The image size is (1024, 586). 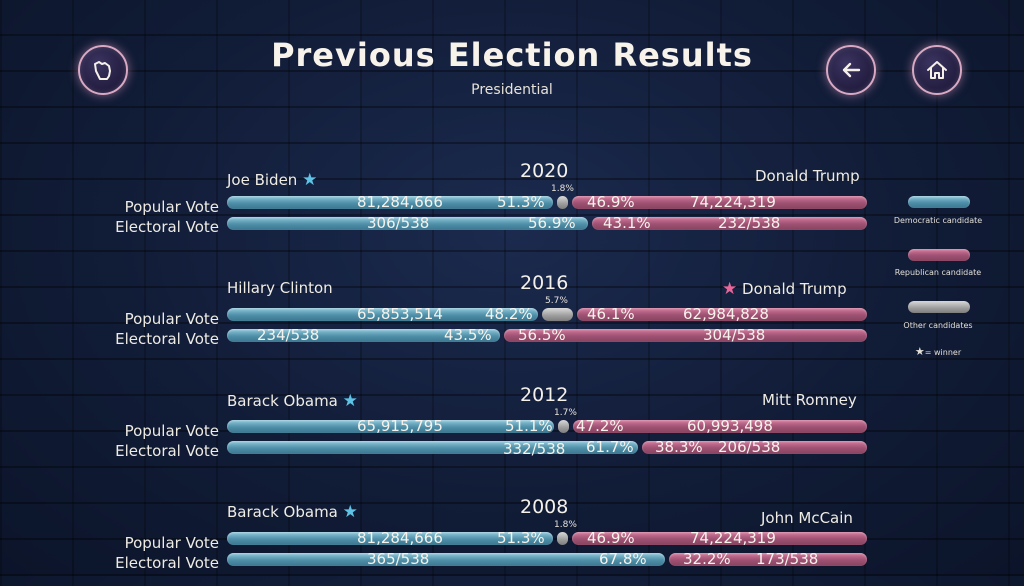 What do you see at coordinates (544, 283) in the screenshot?
I see `election-year: 2016` at bounding box center [544, 283].